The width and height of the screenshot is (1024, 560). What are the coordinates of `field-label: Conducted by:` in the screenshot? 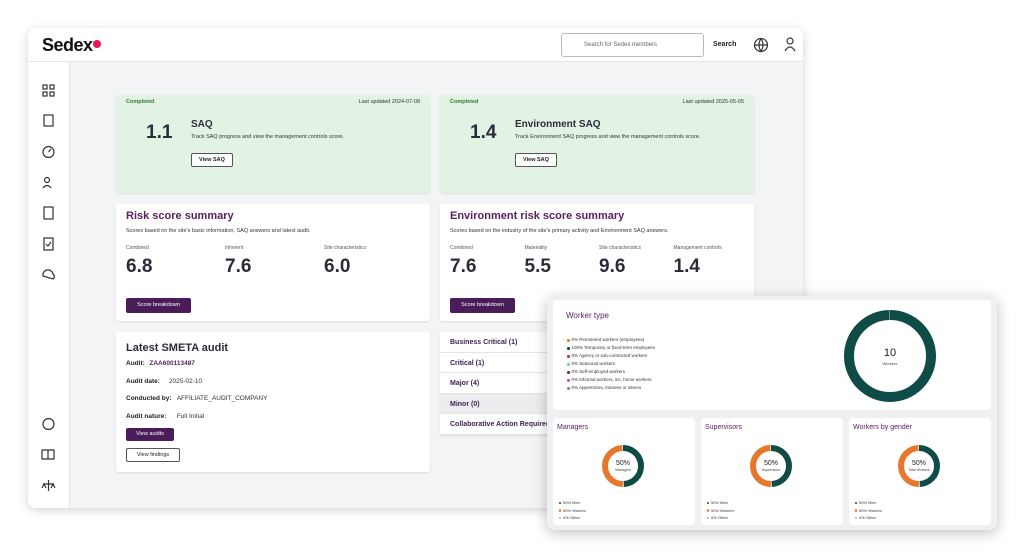 It's located at (149, 398).